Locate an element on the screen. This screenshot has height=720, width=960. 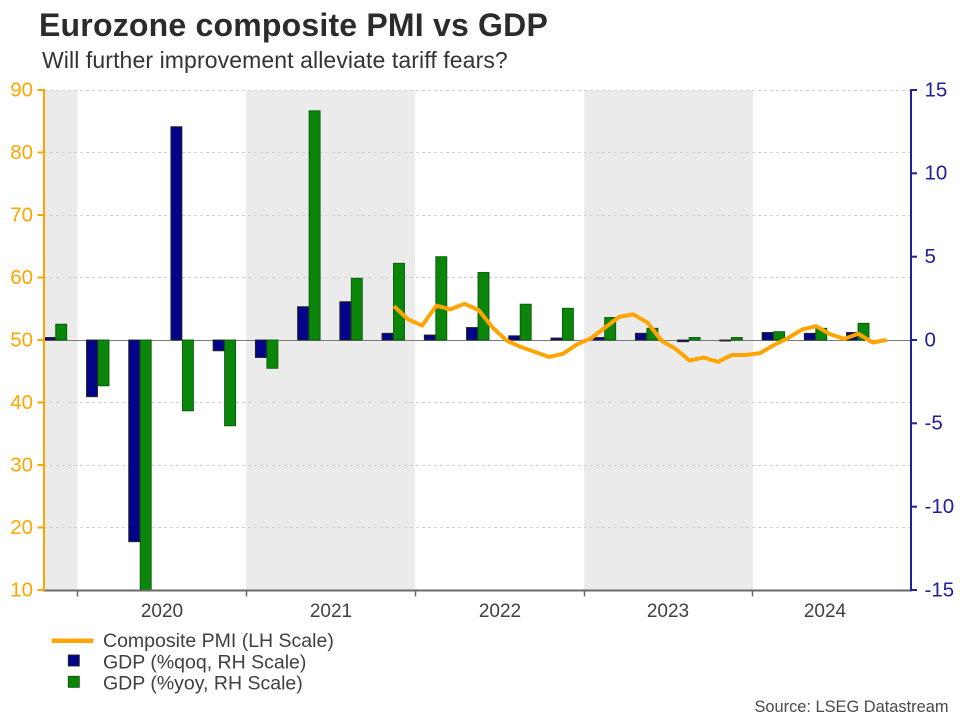
svg-text: 2024 is located at coordinates (825, 611).